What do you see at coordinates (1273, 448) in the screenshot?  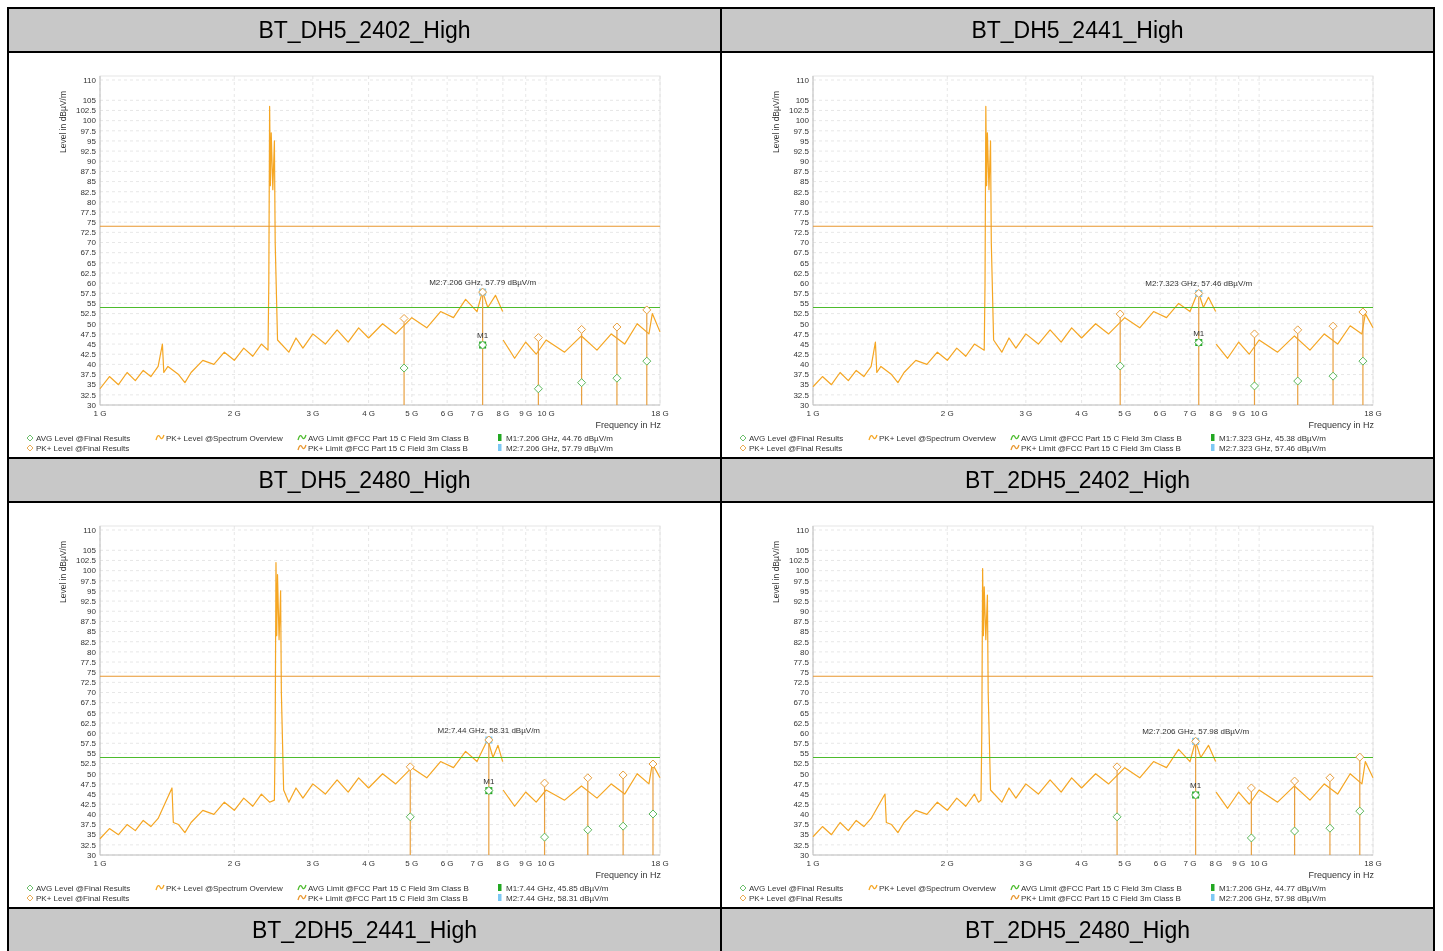 I see `legend-label: M2:7.323 GHz, 57.46 dBµV/m` at bounding box center [1273, 448].